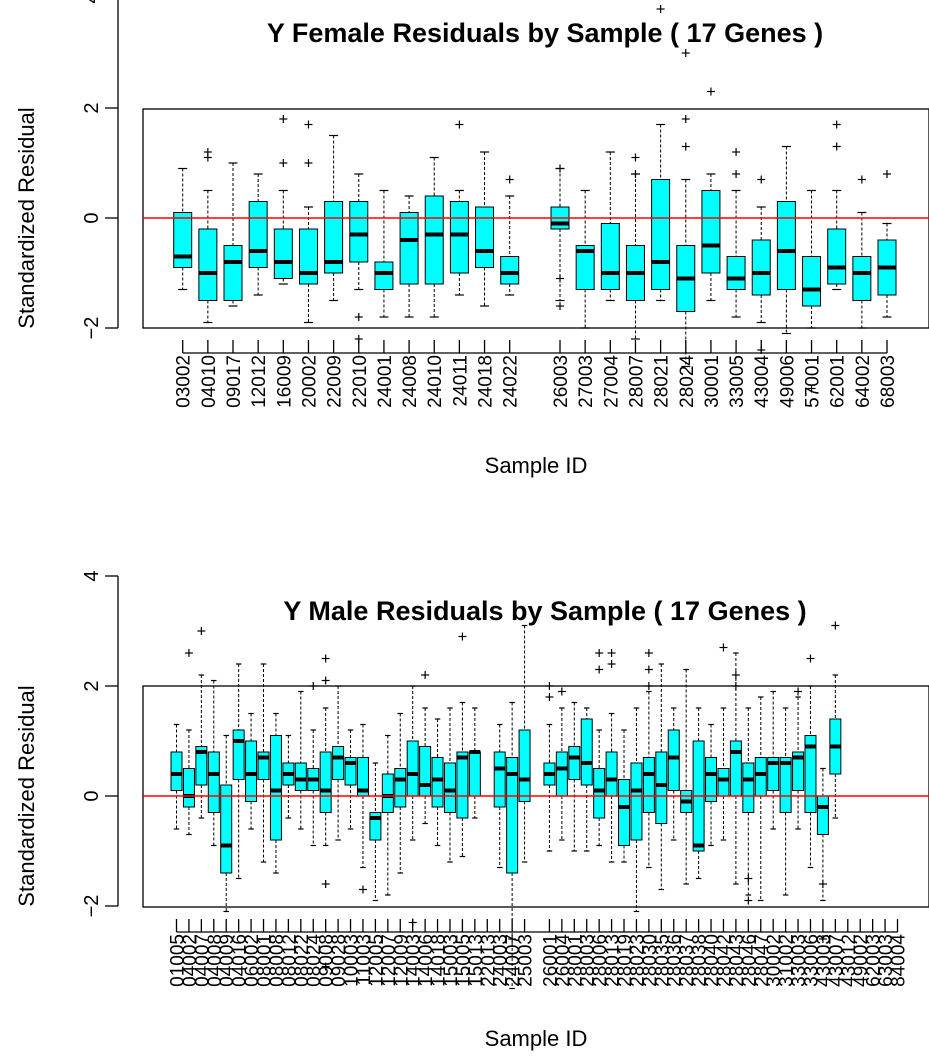 This screenshot has height=1059, width=929. I want to click on x-tick-label: 15005, so click(463, 960).